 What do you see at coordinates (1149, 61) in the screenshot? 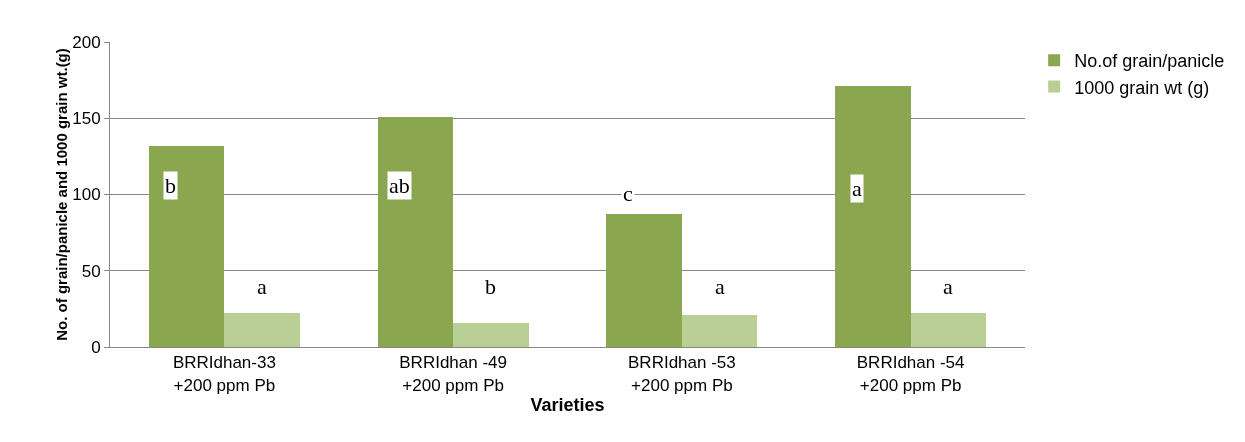
I see `legend-label: No.of grain/panicle` at bounding box center [1149, 61].